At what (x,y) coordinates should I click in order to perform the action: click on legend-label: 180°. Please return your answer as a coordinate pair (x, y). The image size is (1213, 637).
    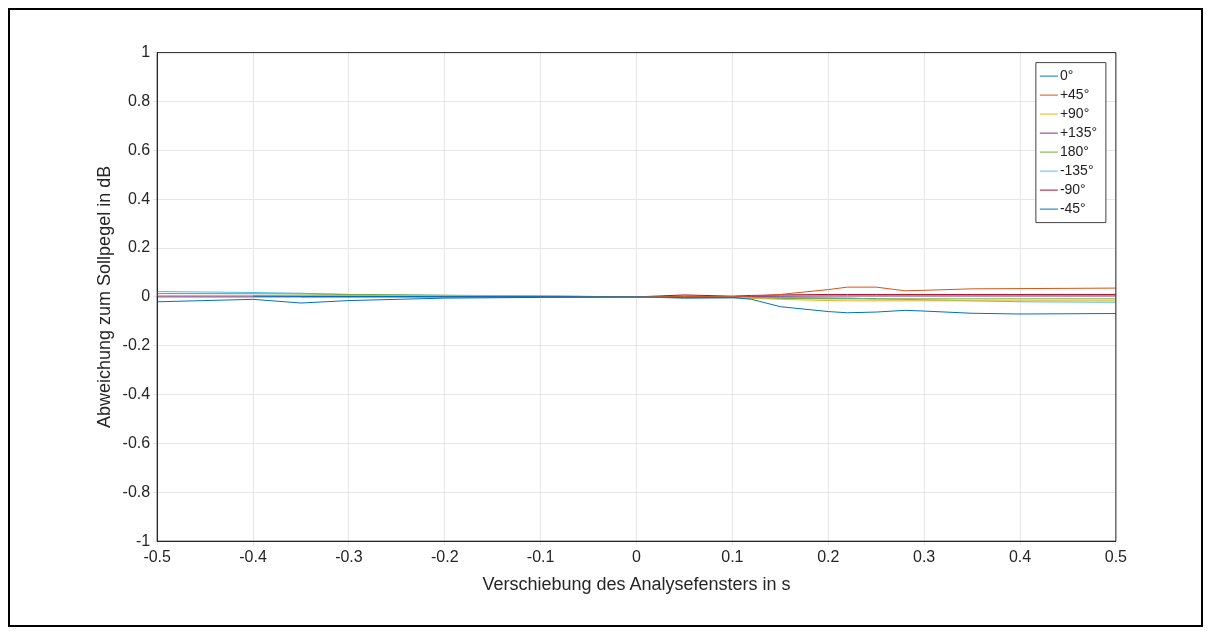
    Looking at the image, I should click on (1074, 150).